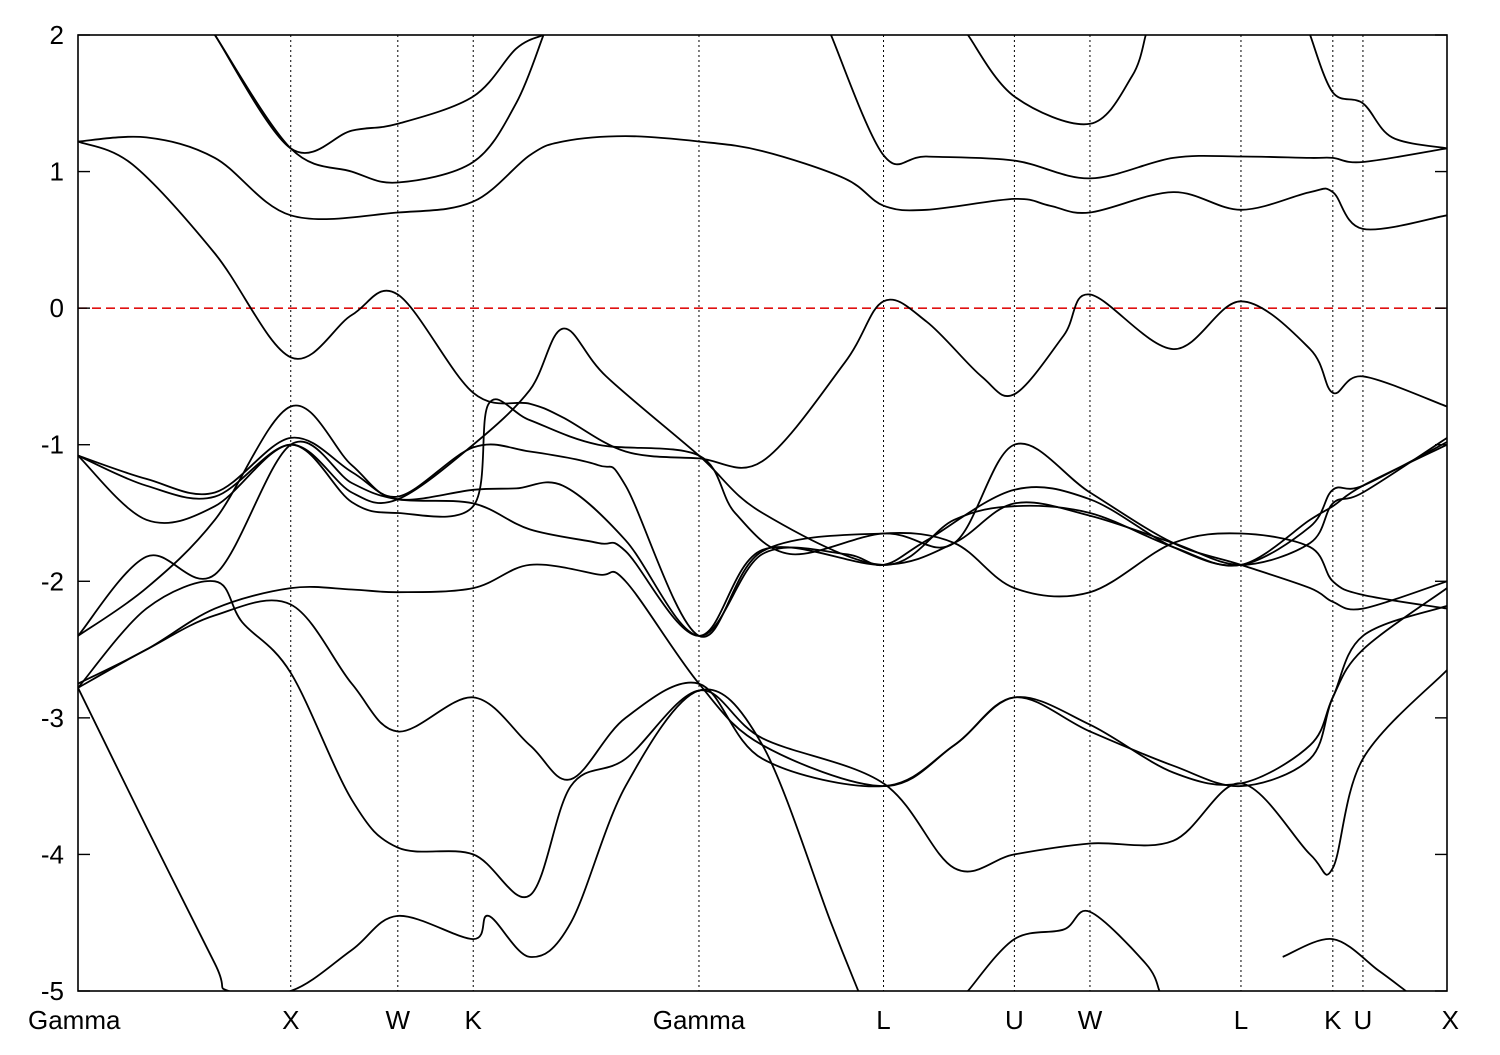 The image size is (1500, 1055). What do you see at coordinates (52, 854) in the screenshot?
I see `y-tick-label: -4` at bounding box center [52, 854].